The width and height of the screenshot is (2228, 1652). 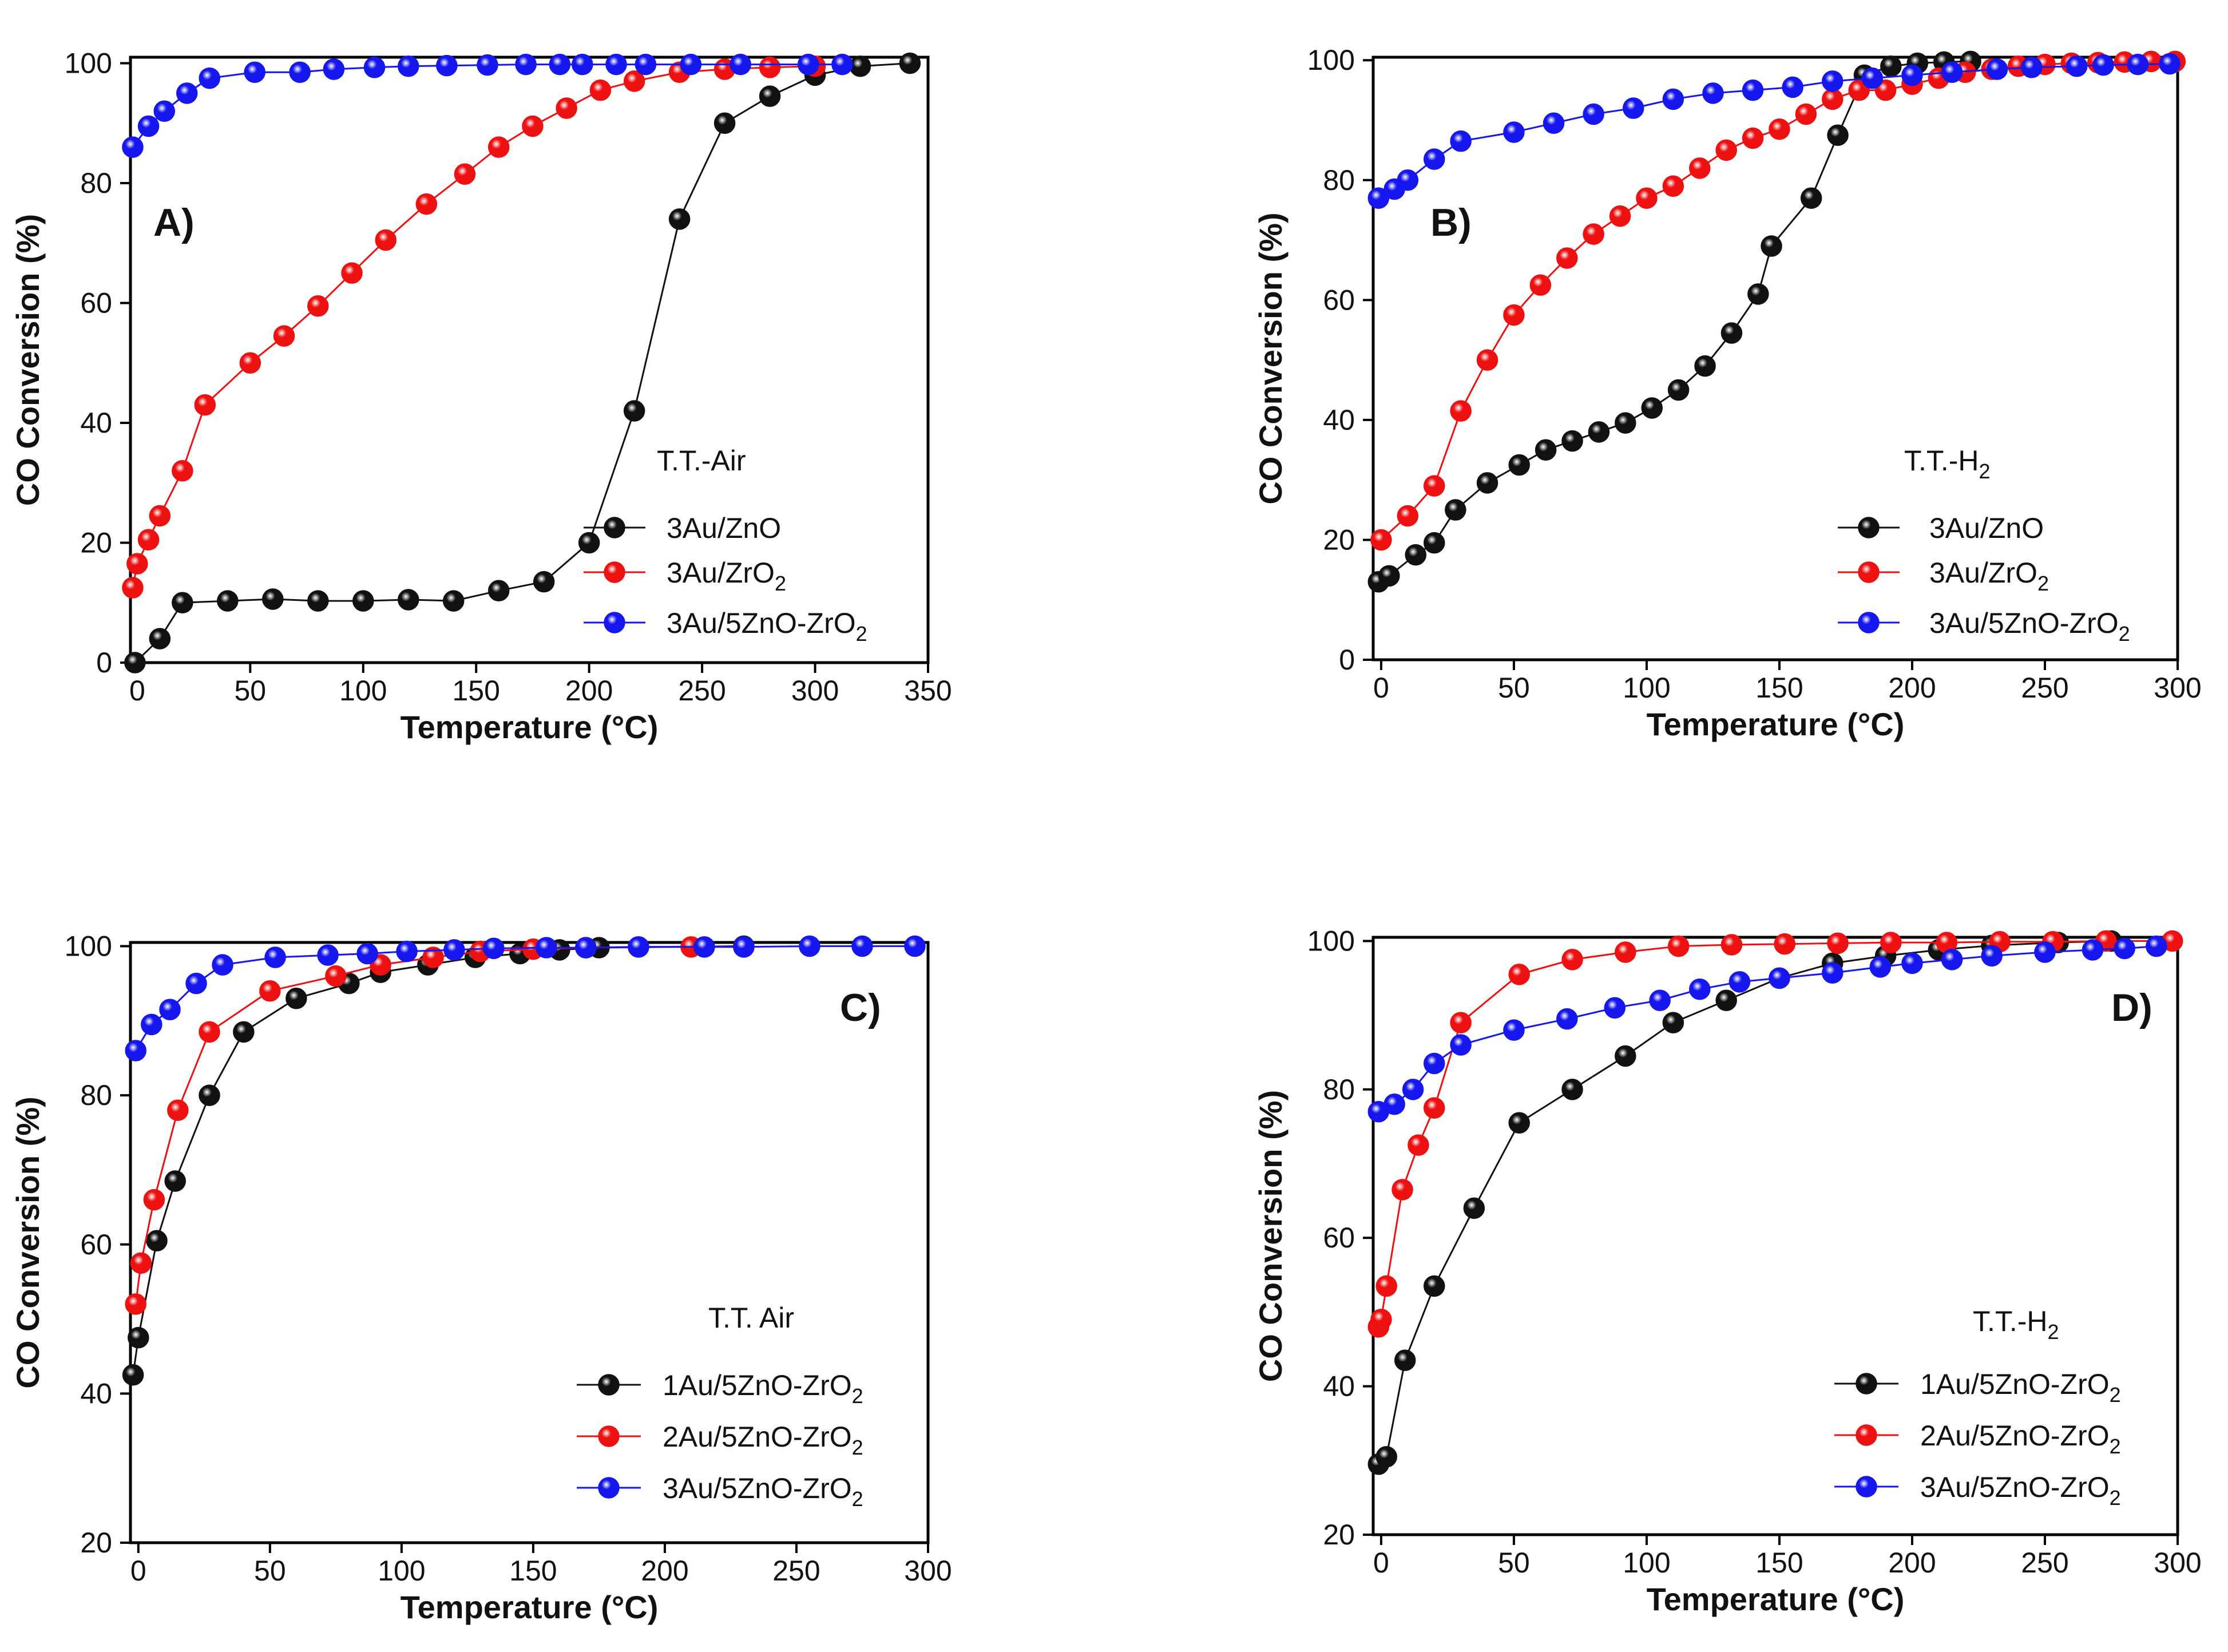 What do you see at coordinates (476, 691) in the screenshot?
I see `x-tick-label: 150` at bounding box center [476, 691].